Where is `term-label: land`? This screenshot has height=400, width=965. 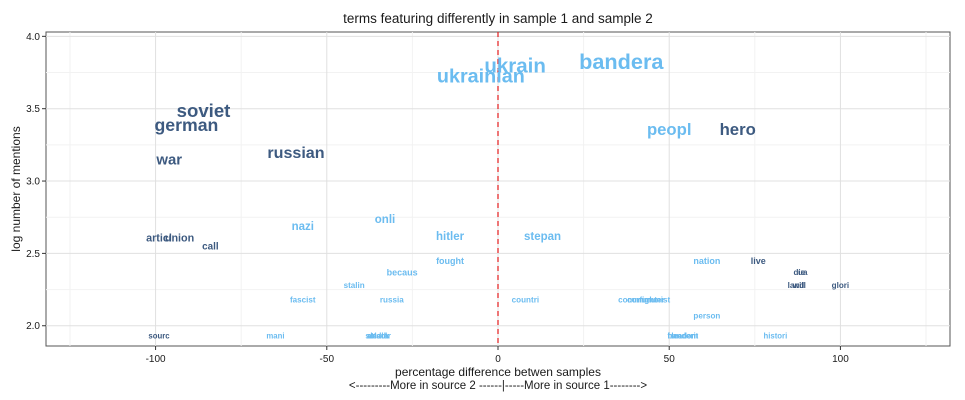 term-label: land is located at coordinates (796, 285).